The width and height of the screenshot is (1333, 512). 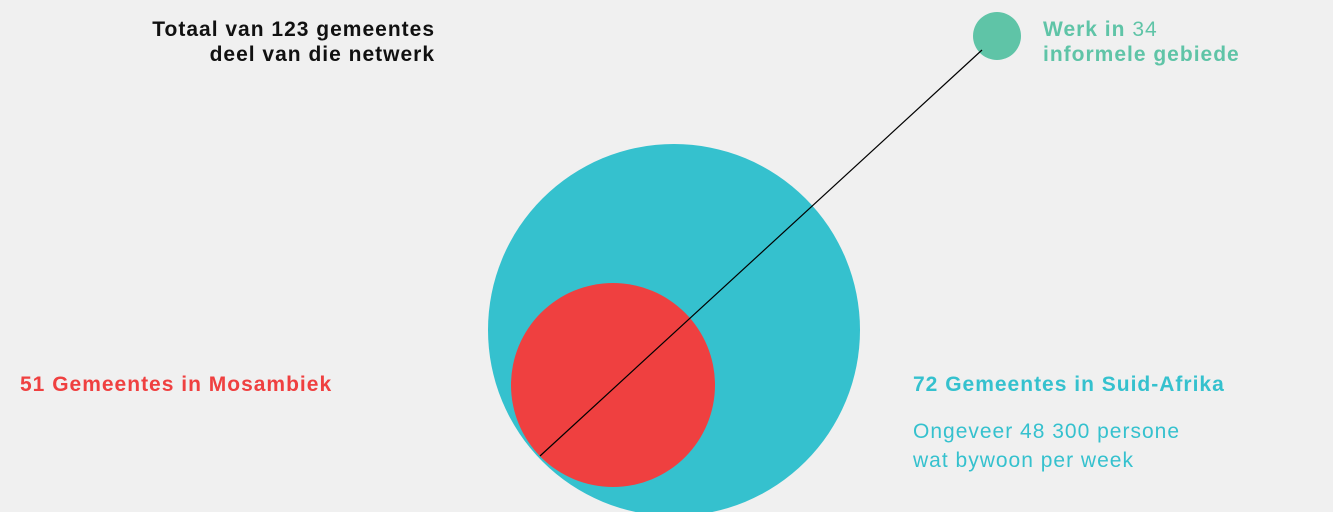 What do you see at coordinates (613, 385) in the screenshot?
I see `mozambique-circle` at bounding box center [613, 385].